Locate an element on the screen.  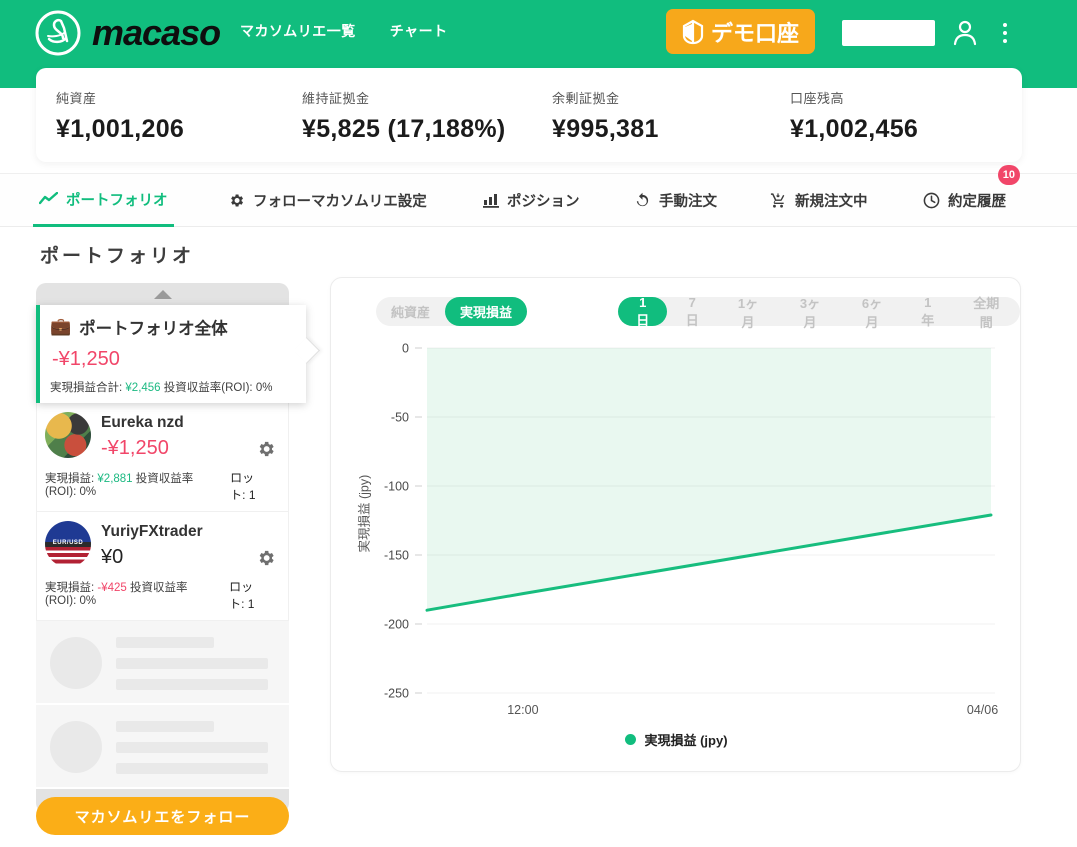
toggle-realized-pl: 実現損益 is located at coordinates (486, 311).